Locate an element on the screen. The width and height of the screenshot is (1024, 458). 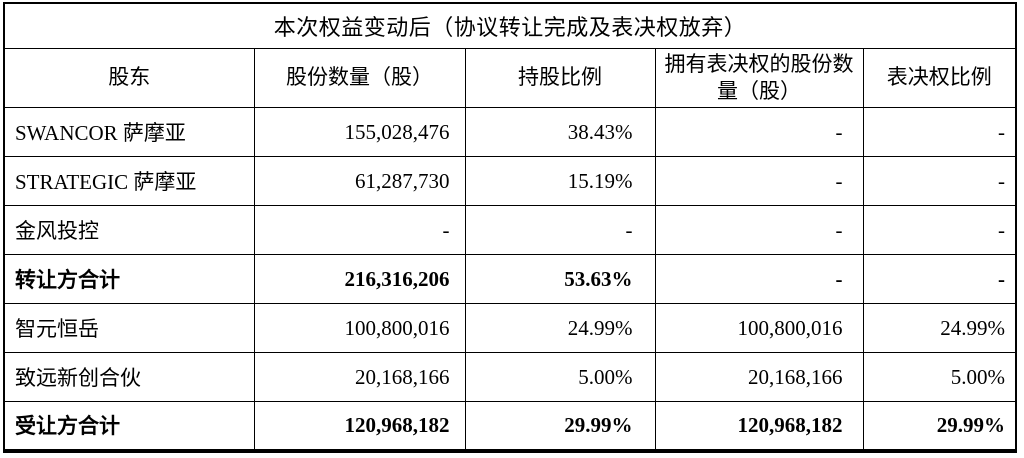
cell-share-count: 216,316,206 is located at coordinates (359, 279).